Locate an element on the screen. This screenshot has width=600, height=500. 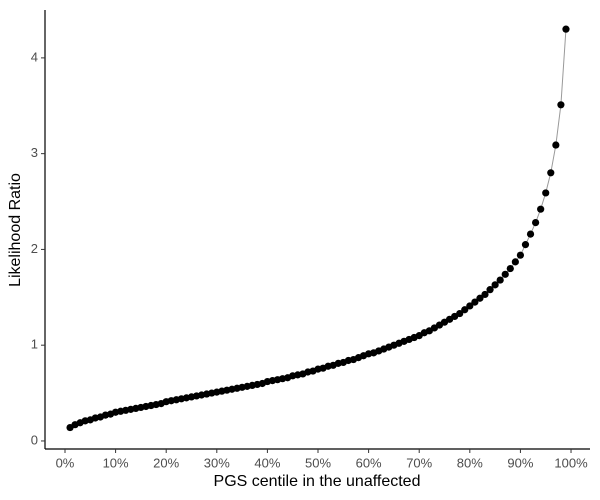
x-axis-title: PGS centile in the unaffected is located at coordinates (317, 481).